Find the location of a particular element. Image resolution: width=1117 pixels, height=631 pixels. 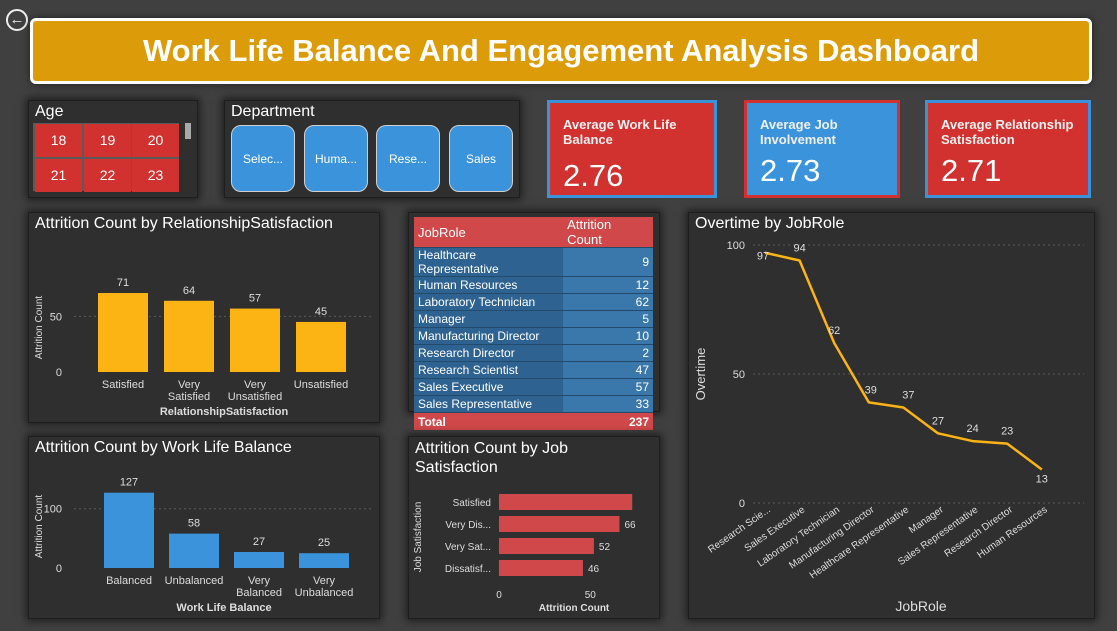

data-label: 64 is located at coordinates (189, 291).